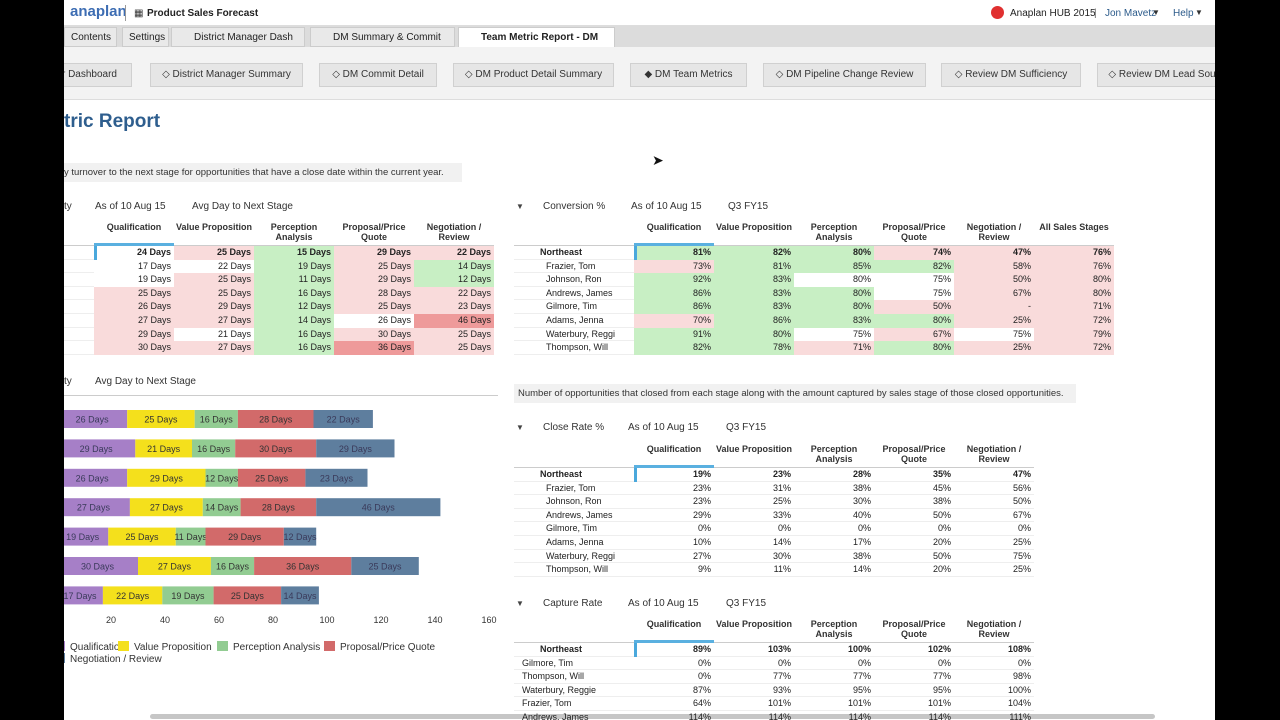 The width and height of the screenshot is (1280, 720). Describe the element at coordinates (97, 647) in the screenshot. I see `legend-label: Qualification` at that location.